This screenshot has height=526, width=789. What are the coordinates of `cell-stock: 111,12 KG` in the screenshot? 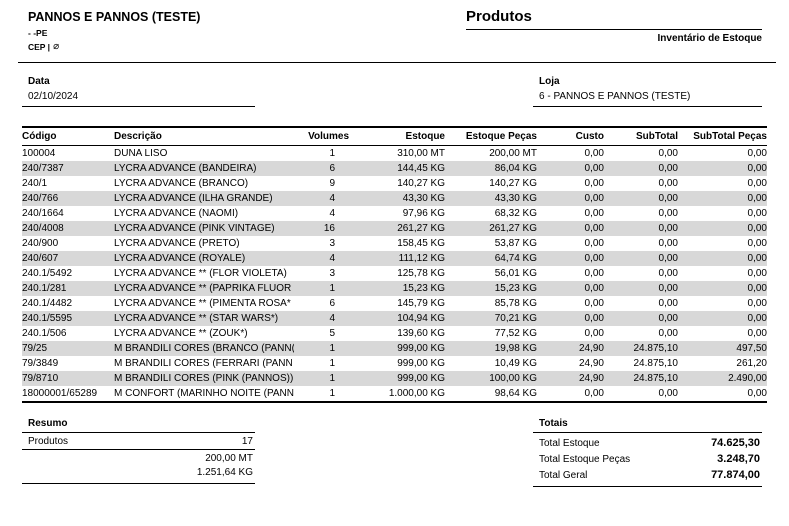 It's located at (421, 258).